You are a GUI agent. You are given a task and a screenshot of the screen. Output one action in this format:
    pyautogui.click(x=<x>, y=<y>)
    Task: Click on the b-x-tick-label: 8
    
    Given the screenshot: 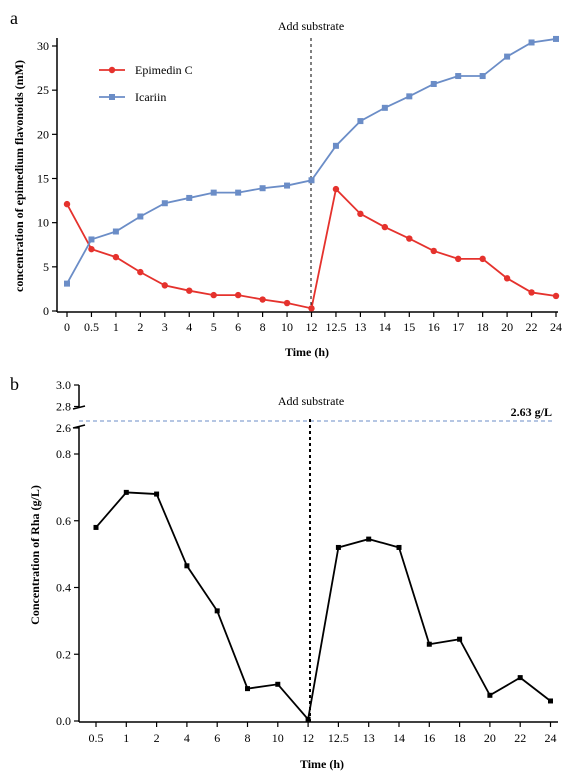 What is the action you would take?
    pyautogui.click(x=248, y=738)
    